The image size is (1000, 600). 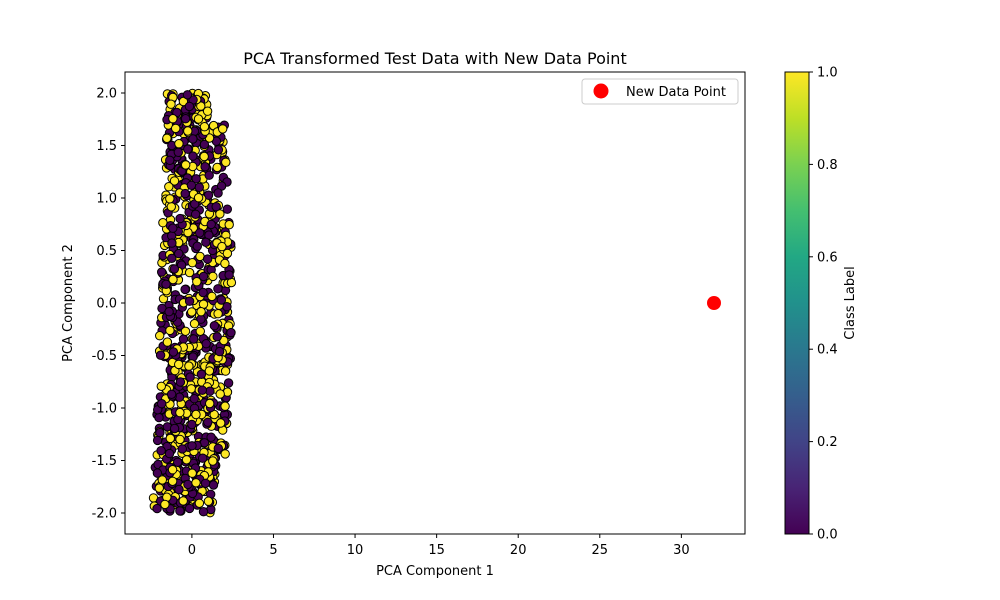 I want to click on new-data-point, so click(x=714, y=303).